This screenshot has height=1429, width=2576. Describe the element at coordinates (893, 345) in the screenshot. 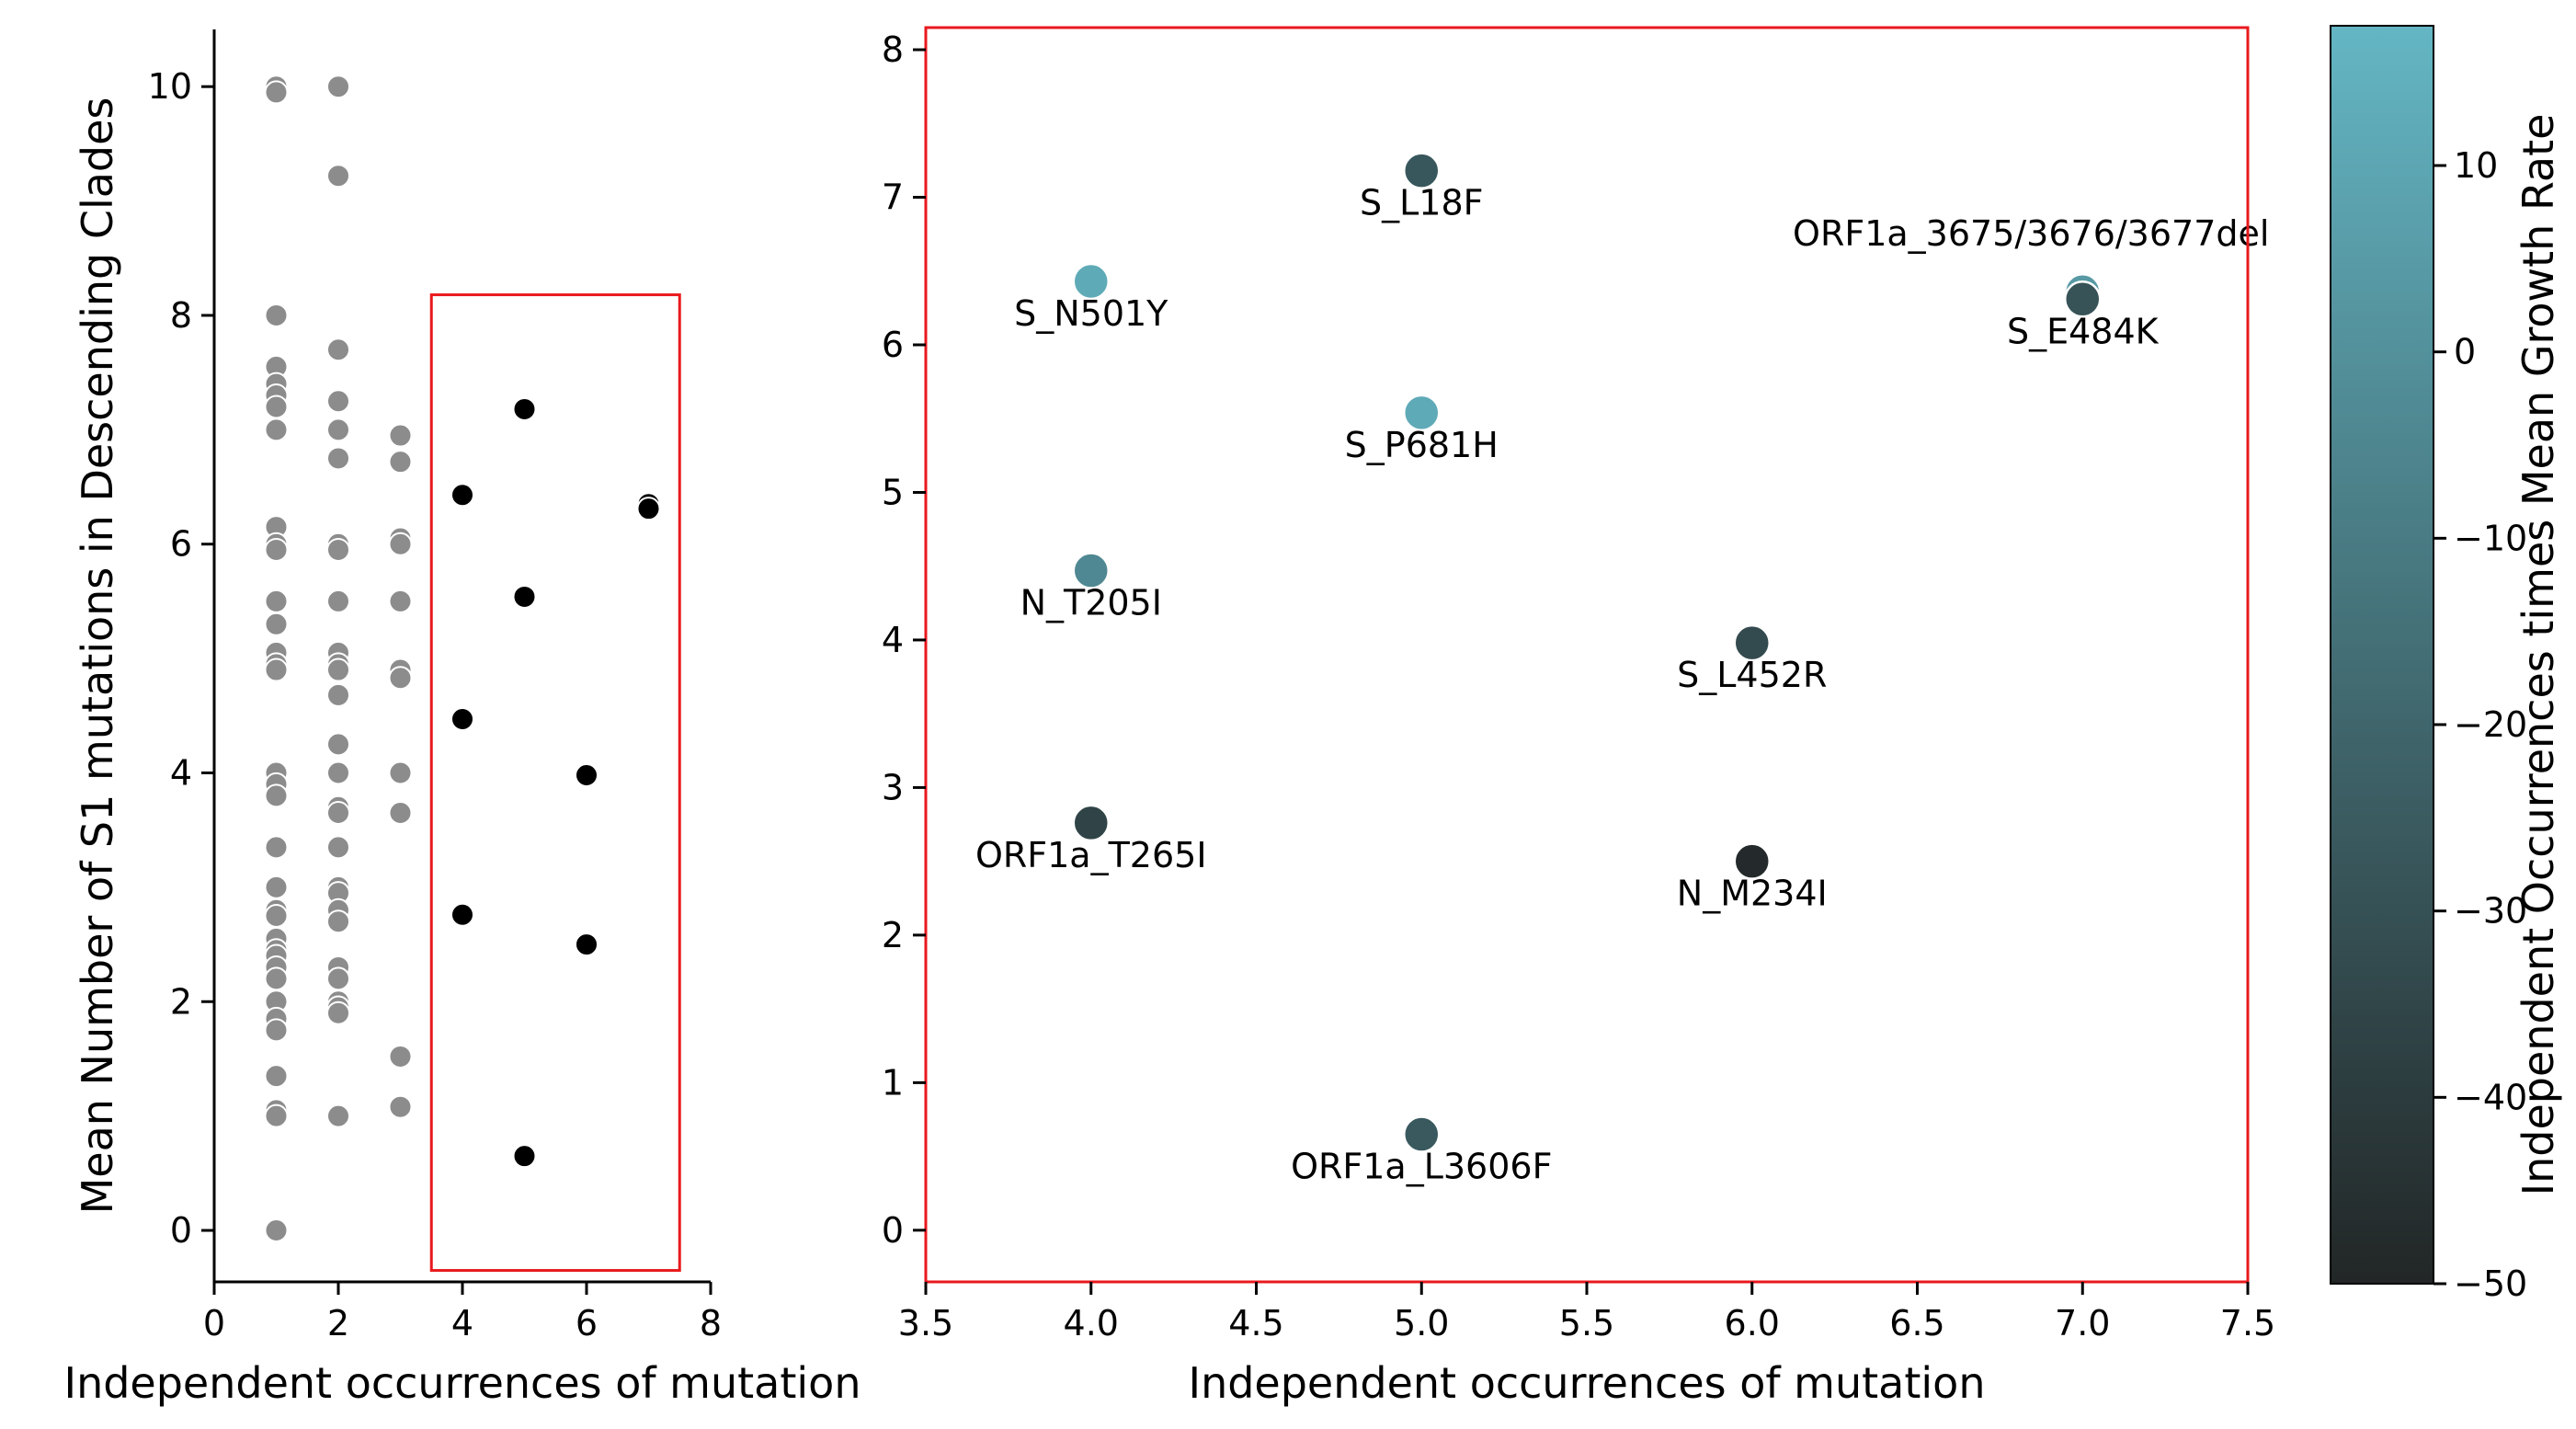

I see `zoom-y-tick-label: 6` at that location.